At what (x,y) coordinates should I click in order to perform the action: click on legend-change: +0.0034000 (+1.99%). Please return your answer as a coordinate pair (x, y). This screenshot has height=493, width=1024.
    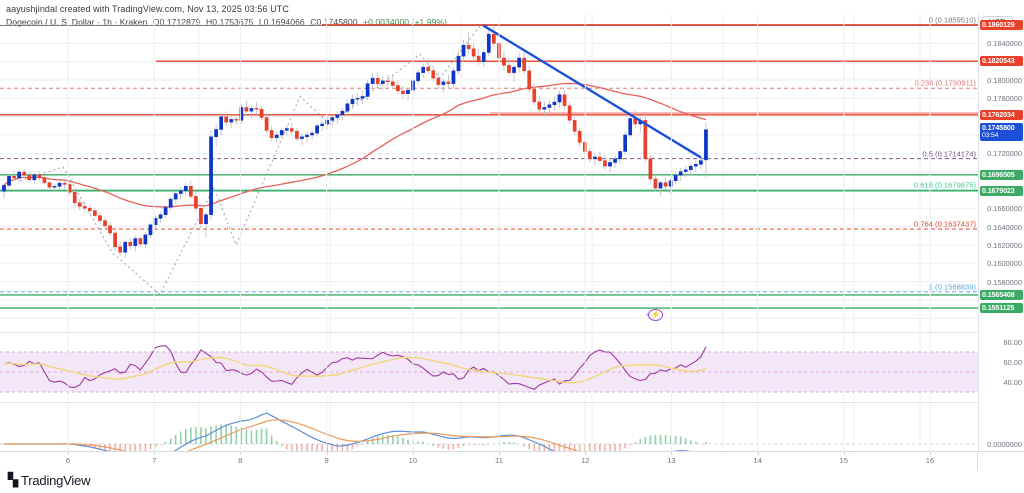
    Looking at the image, I should click on (405, 22).